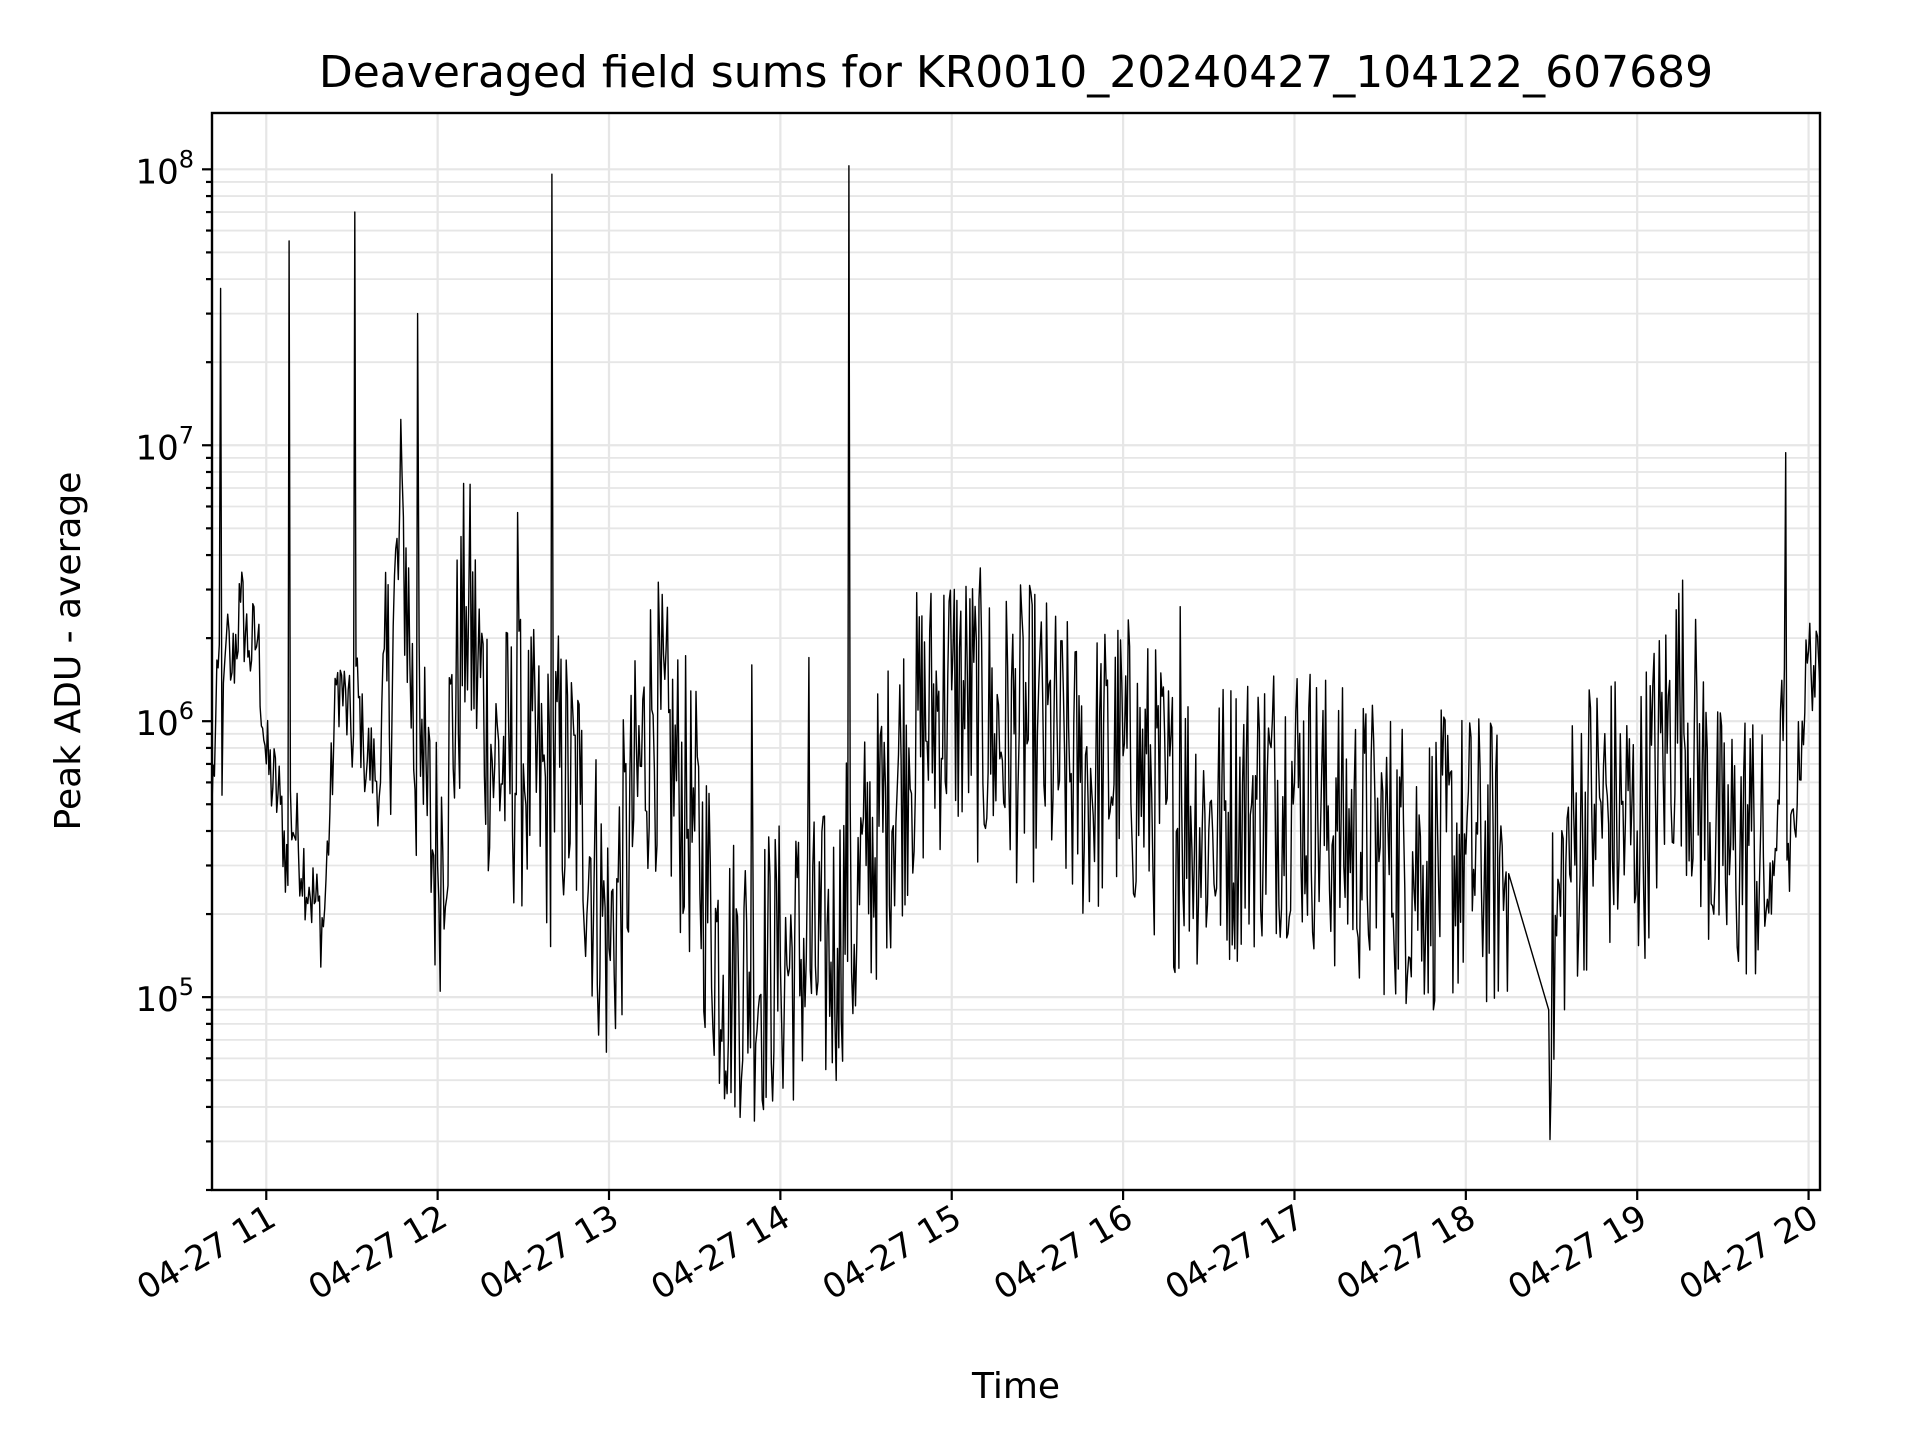 The image size is (1920, 1445). What do you see at coordinates (173, 668) in the screenshot?
I see `y-axis-ticks: 10⁵ 10⁶ 10⁷ 10⁸` at bounding box center [173, 668].